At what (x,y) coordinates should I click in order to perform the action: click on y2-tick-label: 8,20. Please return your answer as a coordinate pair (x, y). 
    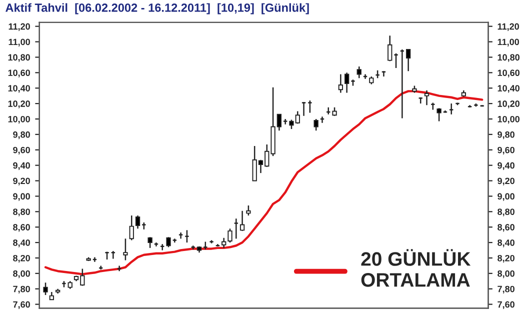
    Looking at the image, I should click on (21, 258).